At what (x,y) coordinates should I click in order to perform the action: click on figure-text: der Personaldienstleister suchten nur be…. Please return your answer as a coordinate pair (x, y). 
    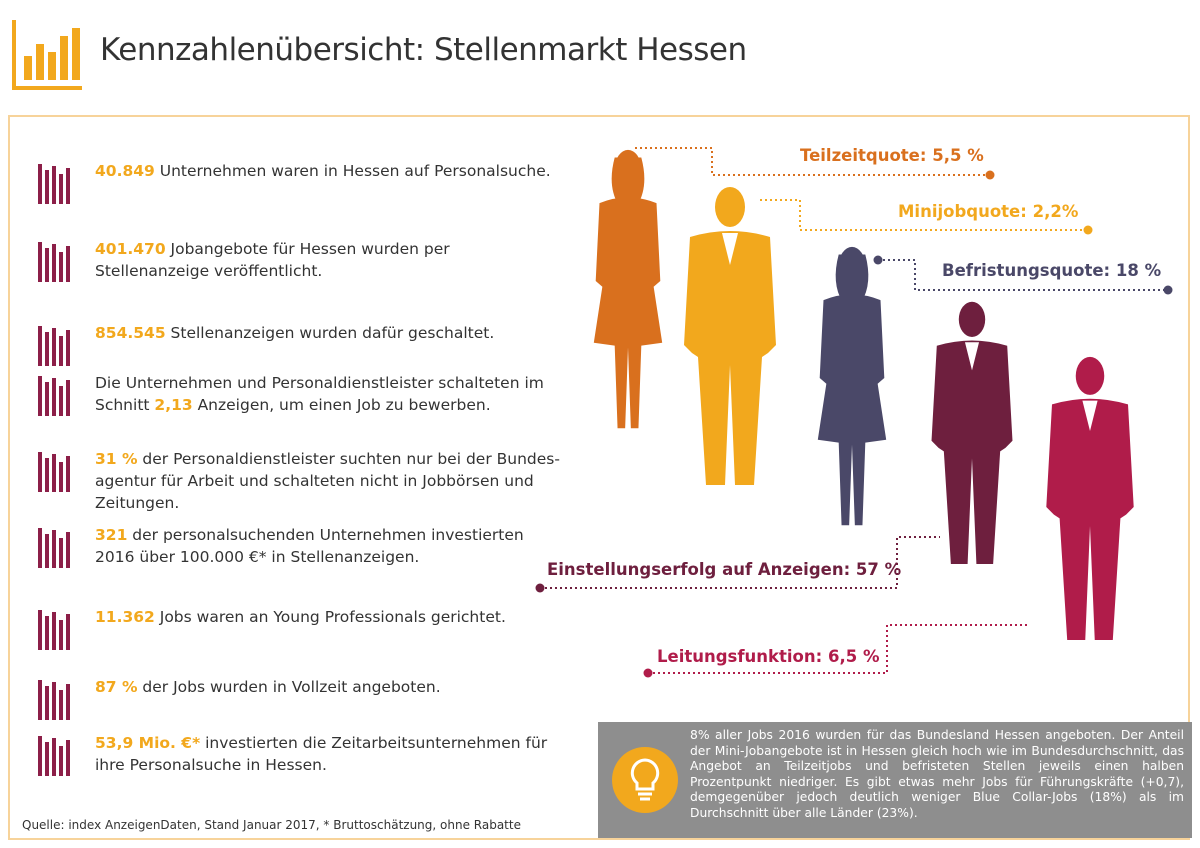
    Looking at the image, I should click on (327, 481).